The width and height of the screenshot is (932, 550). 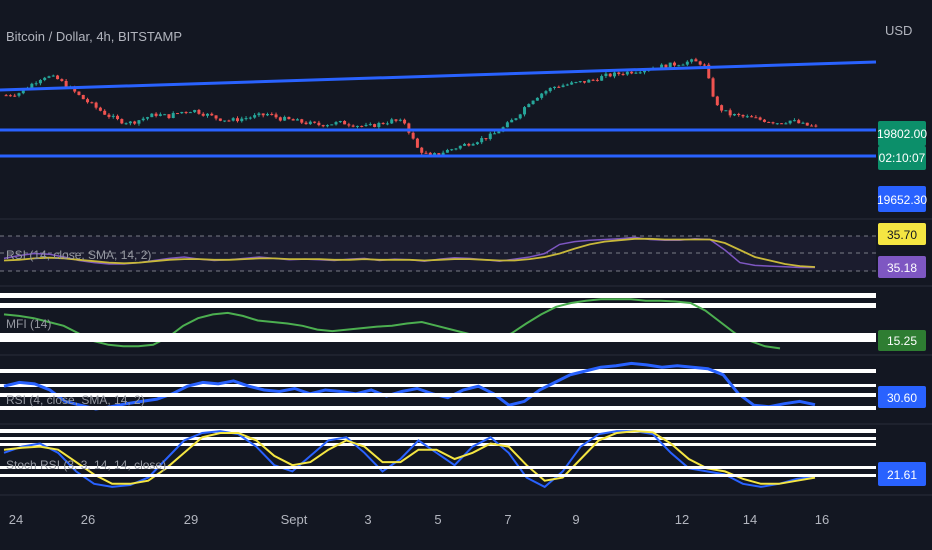 I want to click on last-price-value: 19802.00, so click(x=902, y=134).